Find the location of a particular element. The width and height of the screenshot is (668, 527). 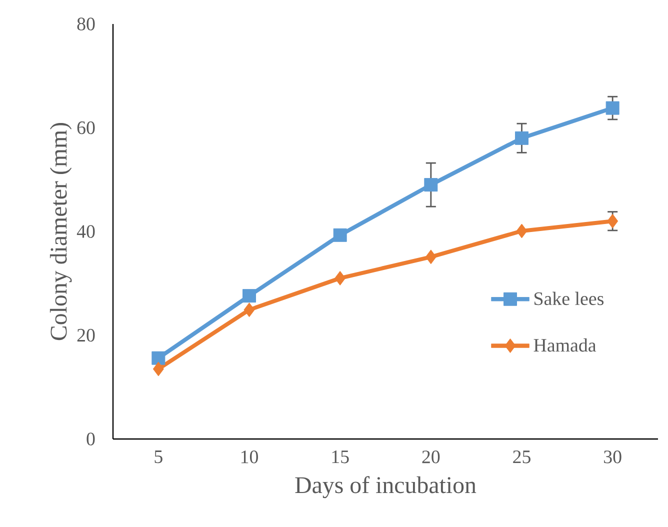

y-tick-label: 20 is located at coordinates (86, 335).